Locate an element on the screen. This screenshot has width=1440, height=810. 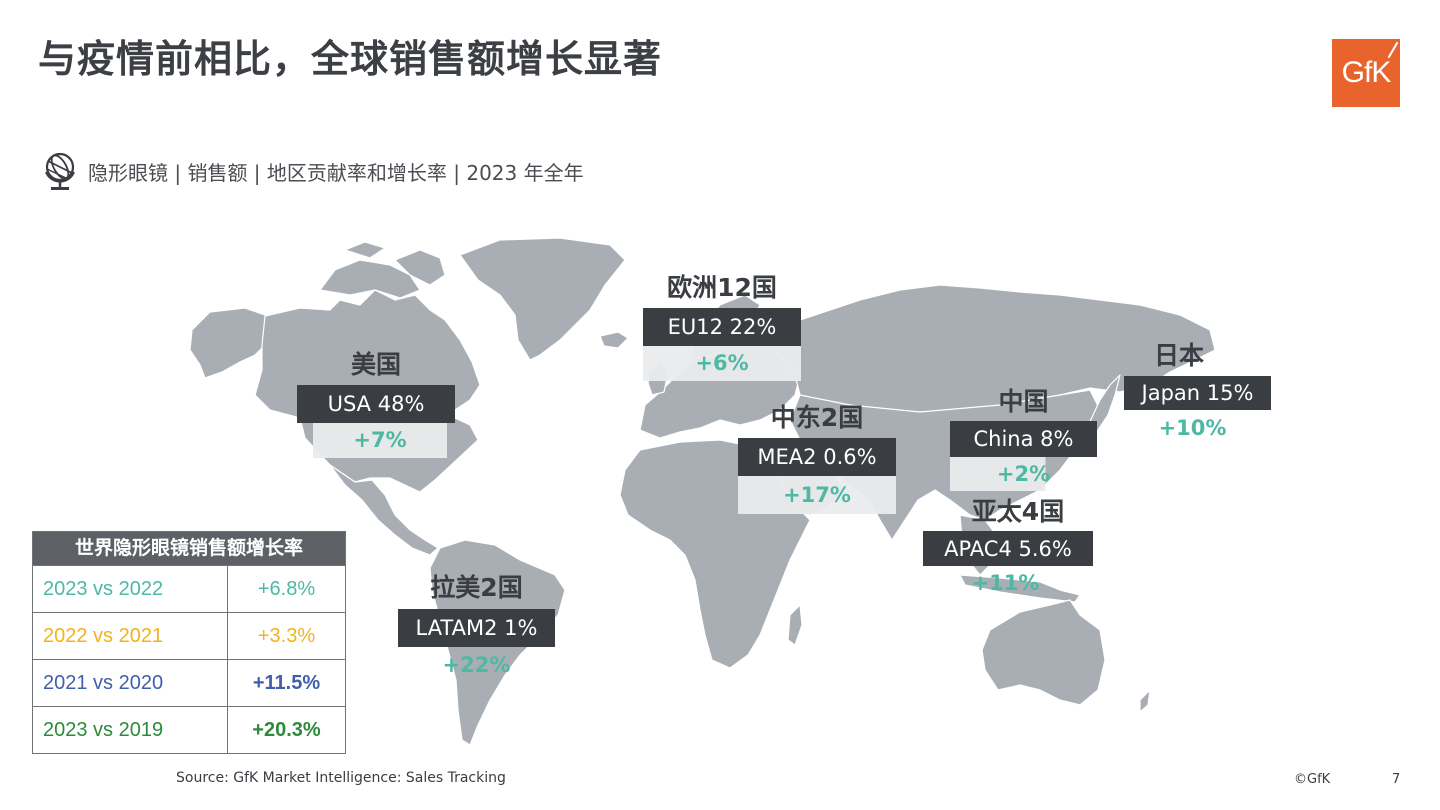
table-row-label: 2021 vs 2020 is located at coordinates (103, 682).